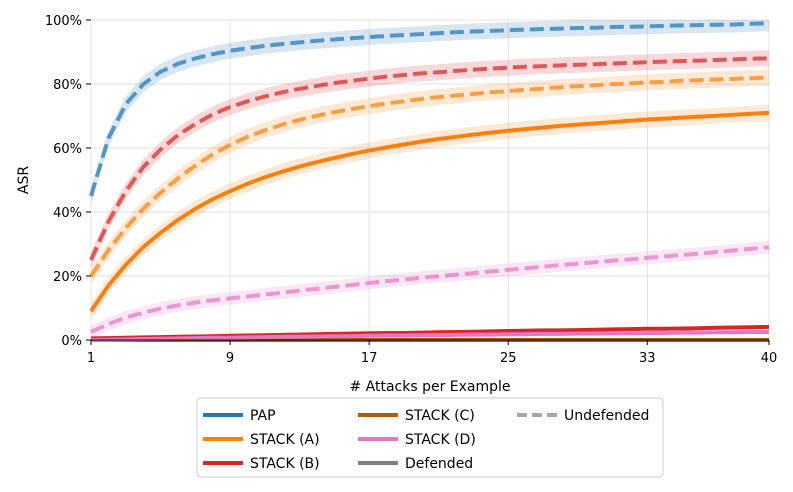 The image size is (793, 492). Describe the element at coordinates (263, 416) in the screenshot. I see `legend-label-pap: PAP` at that location.